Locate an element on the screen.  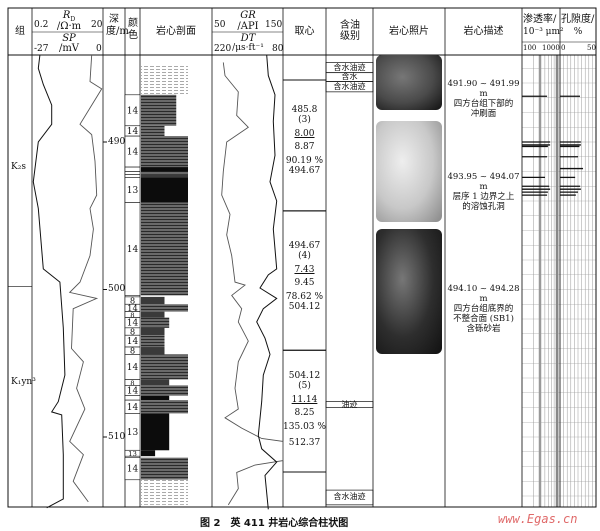
core-description: 493.95 ~ 494.07 m 层序 1 边界之上 的溶蚀孔洞 is located at coordinates (483, 192).